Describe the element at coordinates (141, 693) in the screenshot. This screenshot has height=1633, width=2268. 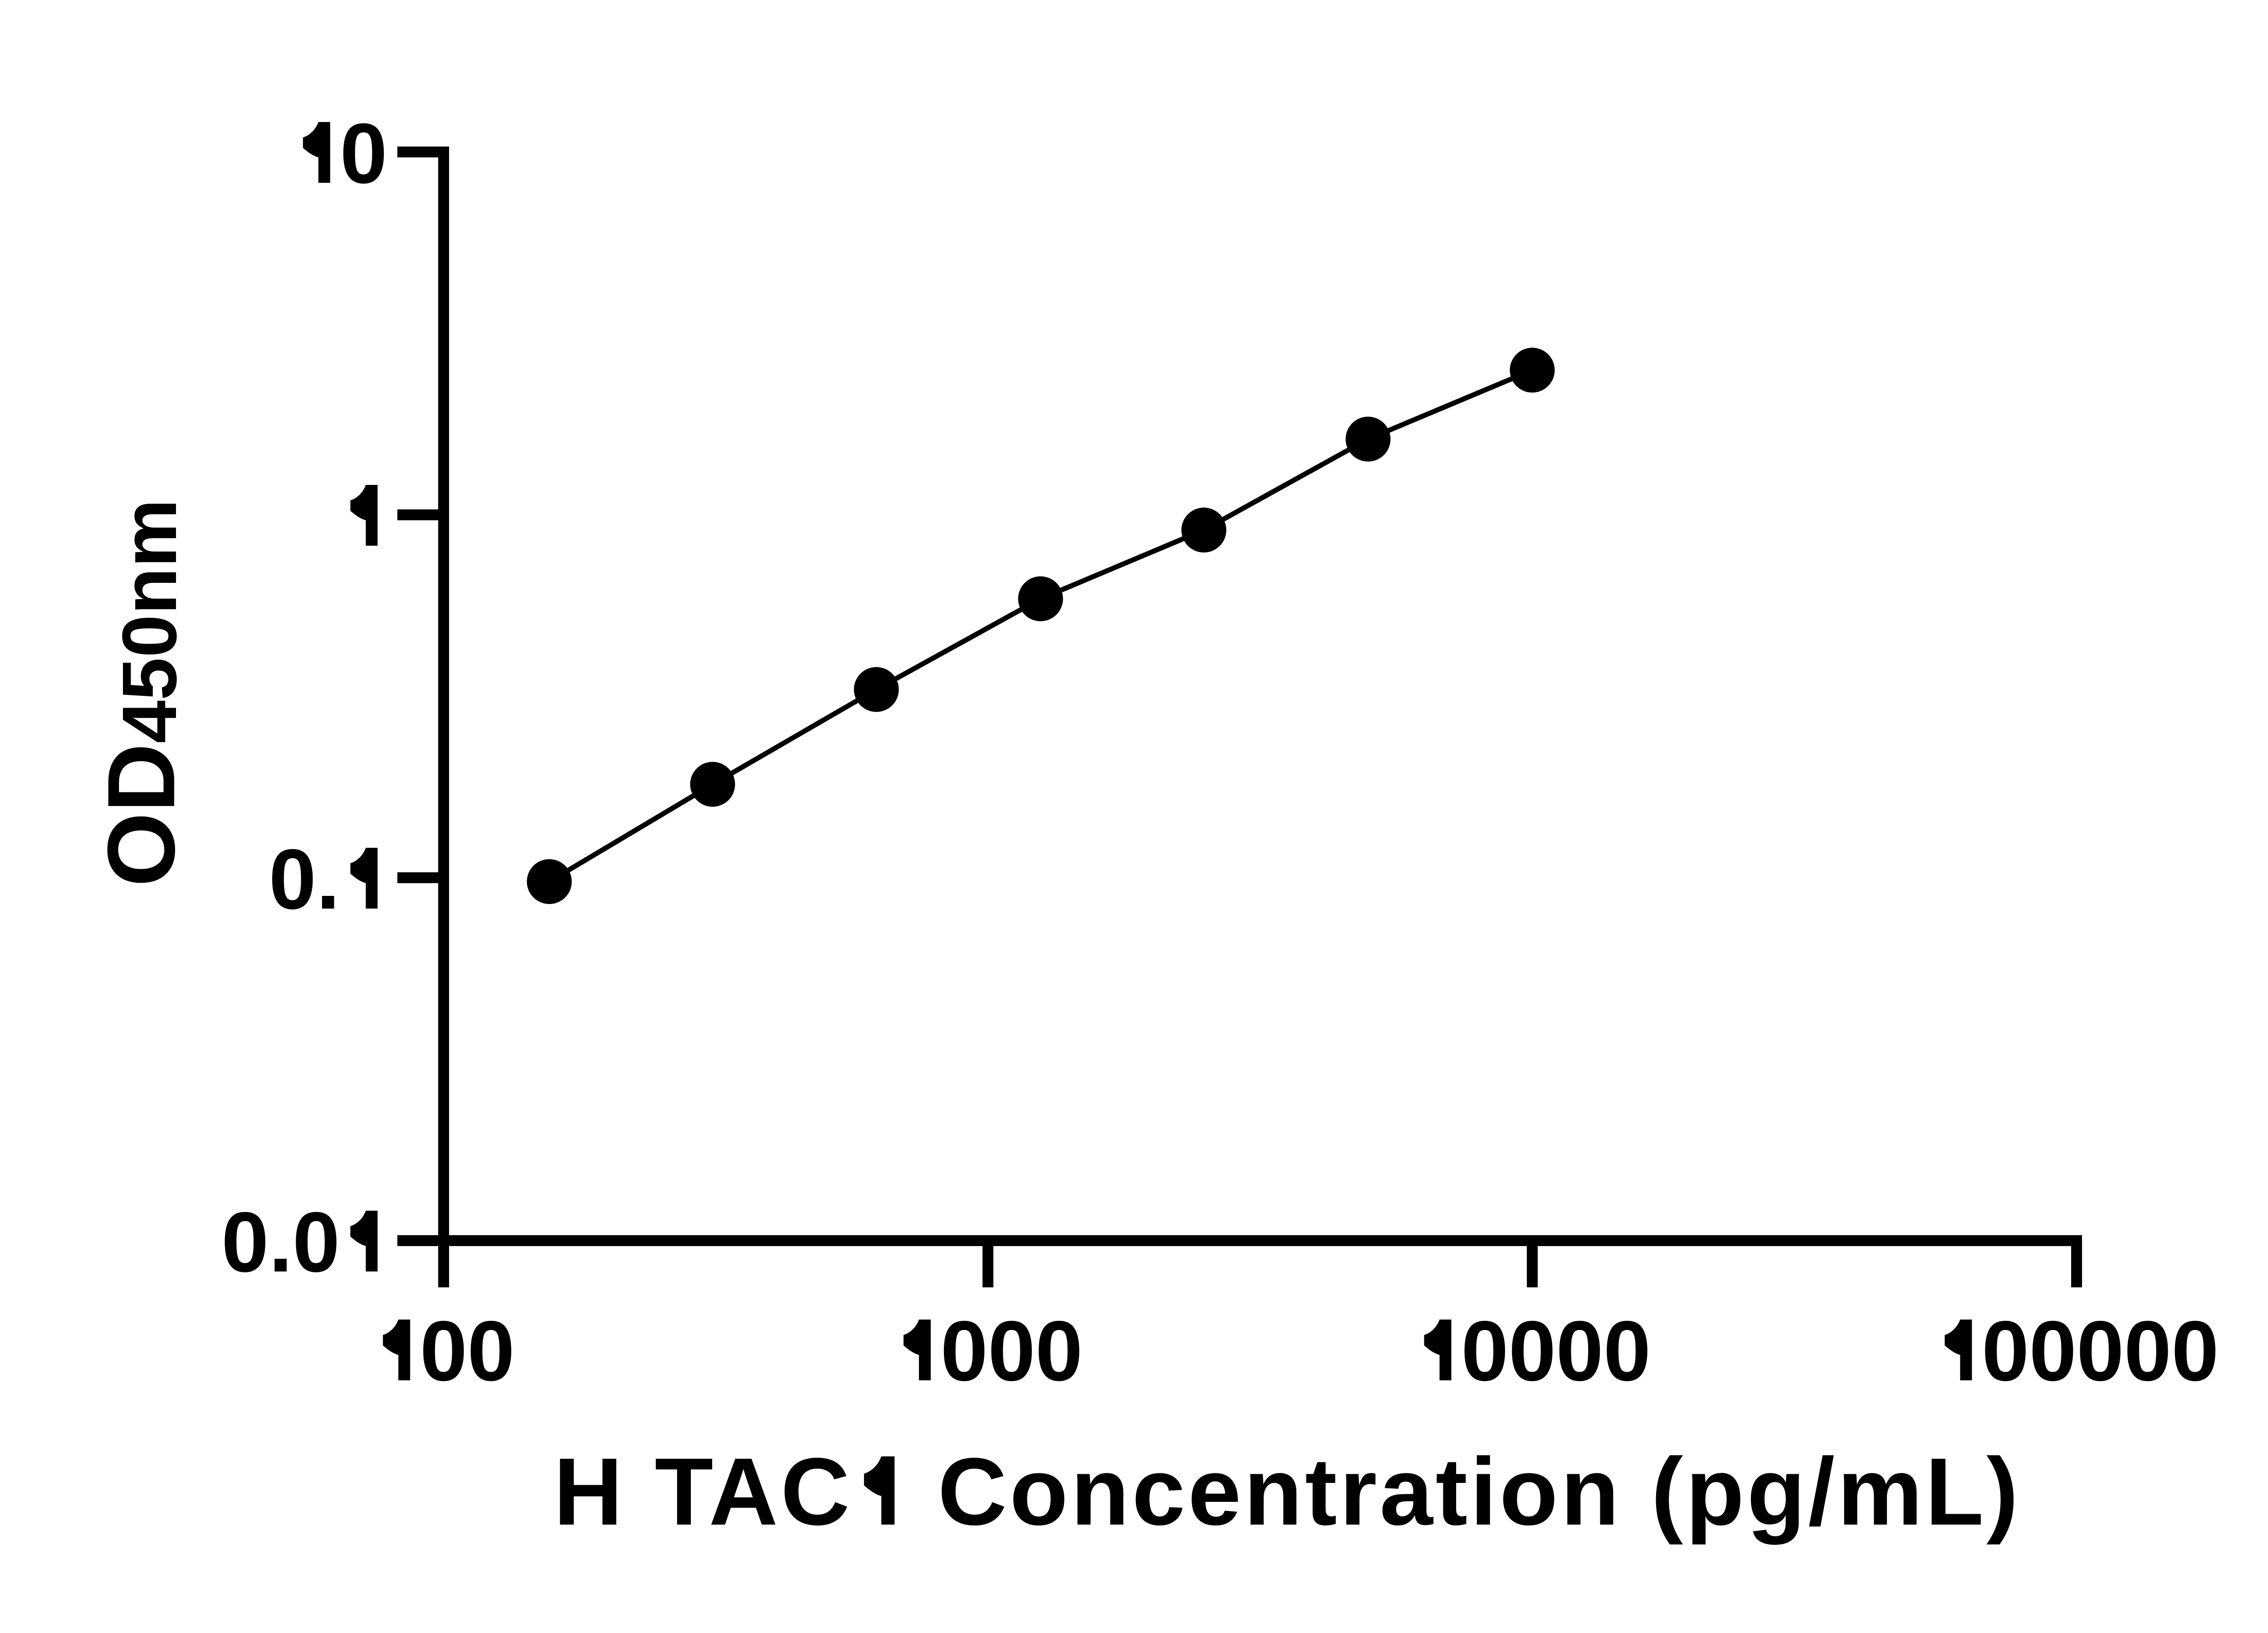
I see `svg-text: OD450nm` at that location.